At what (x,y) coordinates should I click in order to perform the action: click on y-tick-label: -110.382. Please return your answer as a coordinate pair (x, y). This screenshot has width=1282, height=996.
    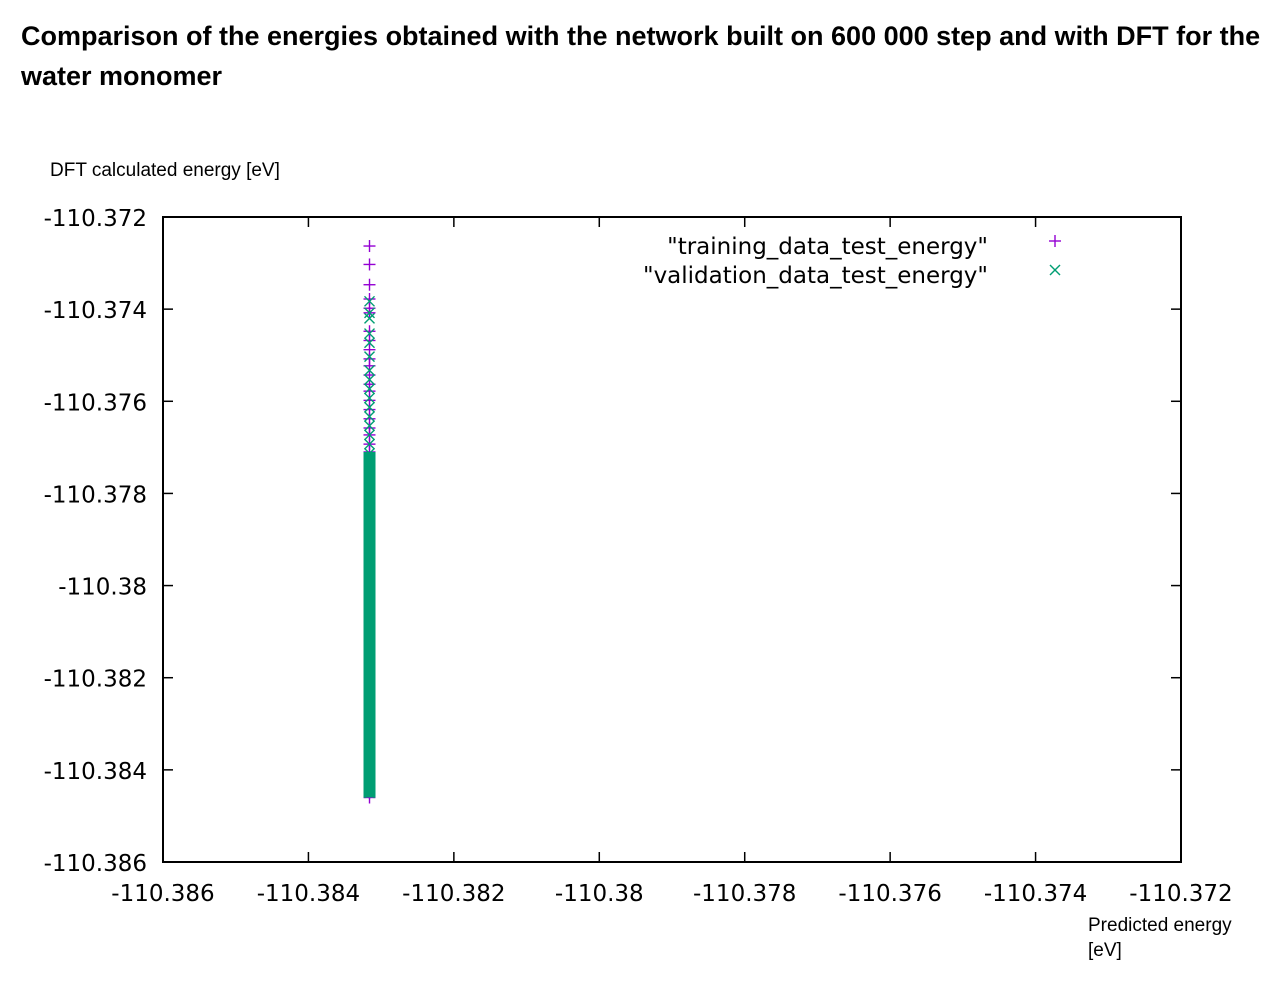
    Looking at the image, I should click on (95, 680).